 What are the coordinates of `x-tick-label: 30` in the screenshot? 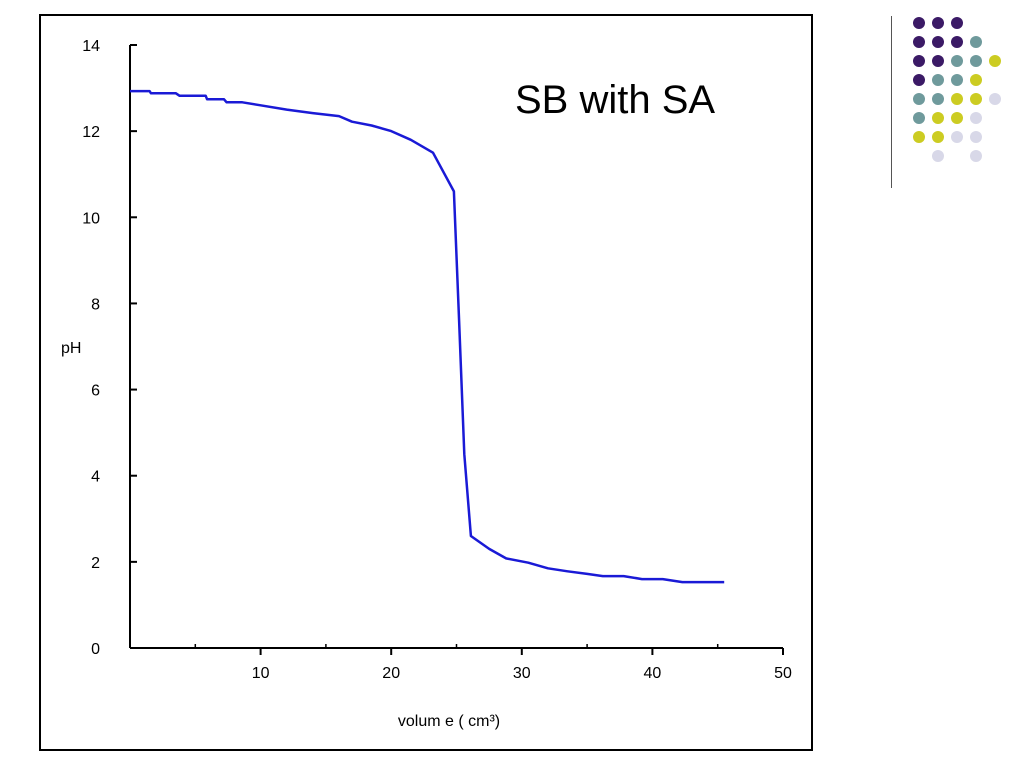 It's located at (522, 673).